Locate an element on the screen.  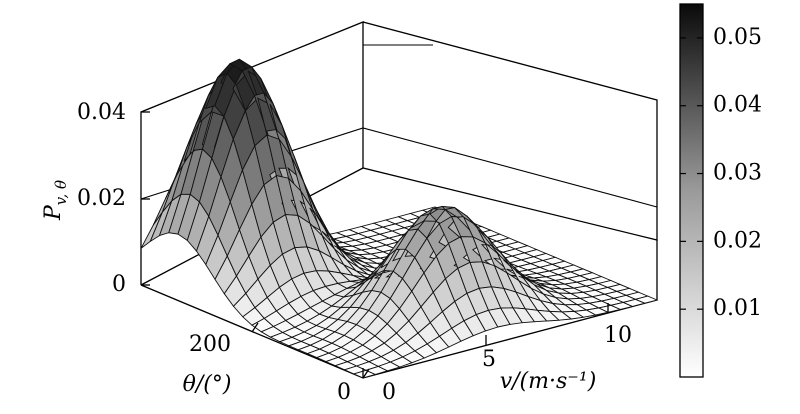
z-tick-label: 0.04 is located at coordinates (101, 112).